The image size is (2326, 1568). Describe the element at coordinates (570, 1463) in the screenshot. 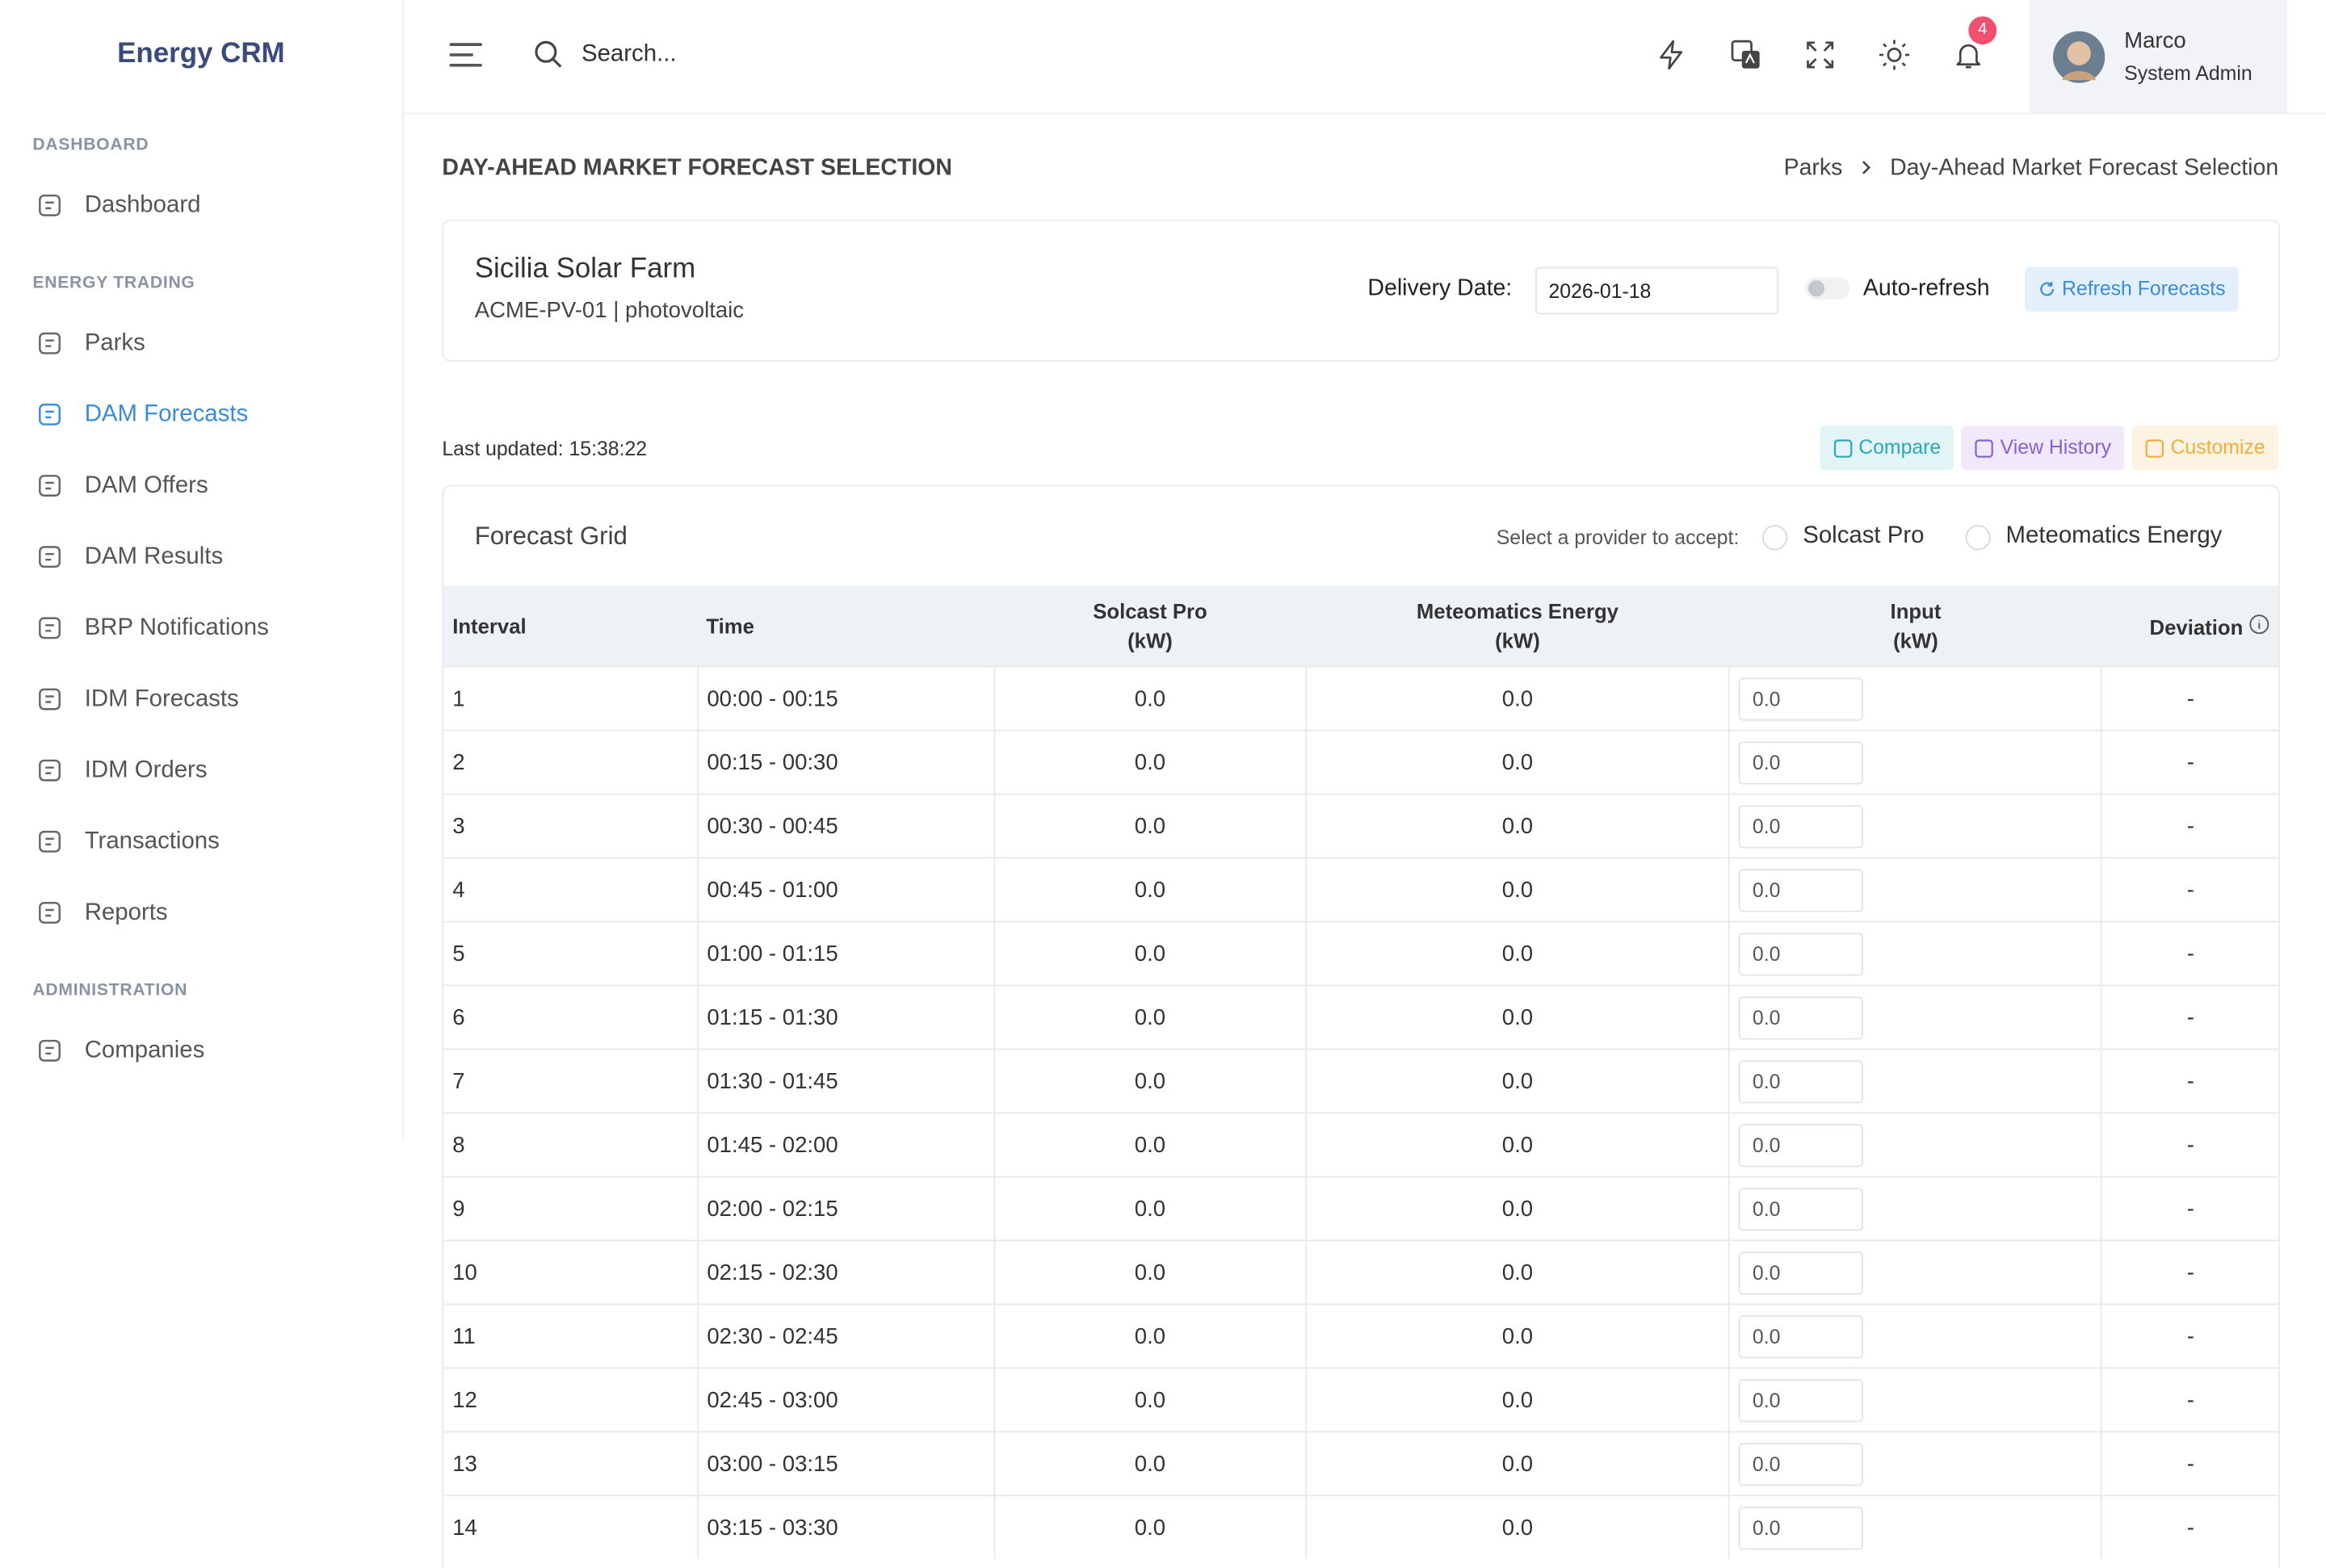

I see `table-cell: 13` at that location.